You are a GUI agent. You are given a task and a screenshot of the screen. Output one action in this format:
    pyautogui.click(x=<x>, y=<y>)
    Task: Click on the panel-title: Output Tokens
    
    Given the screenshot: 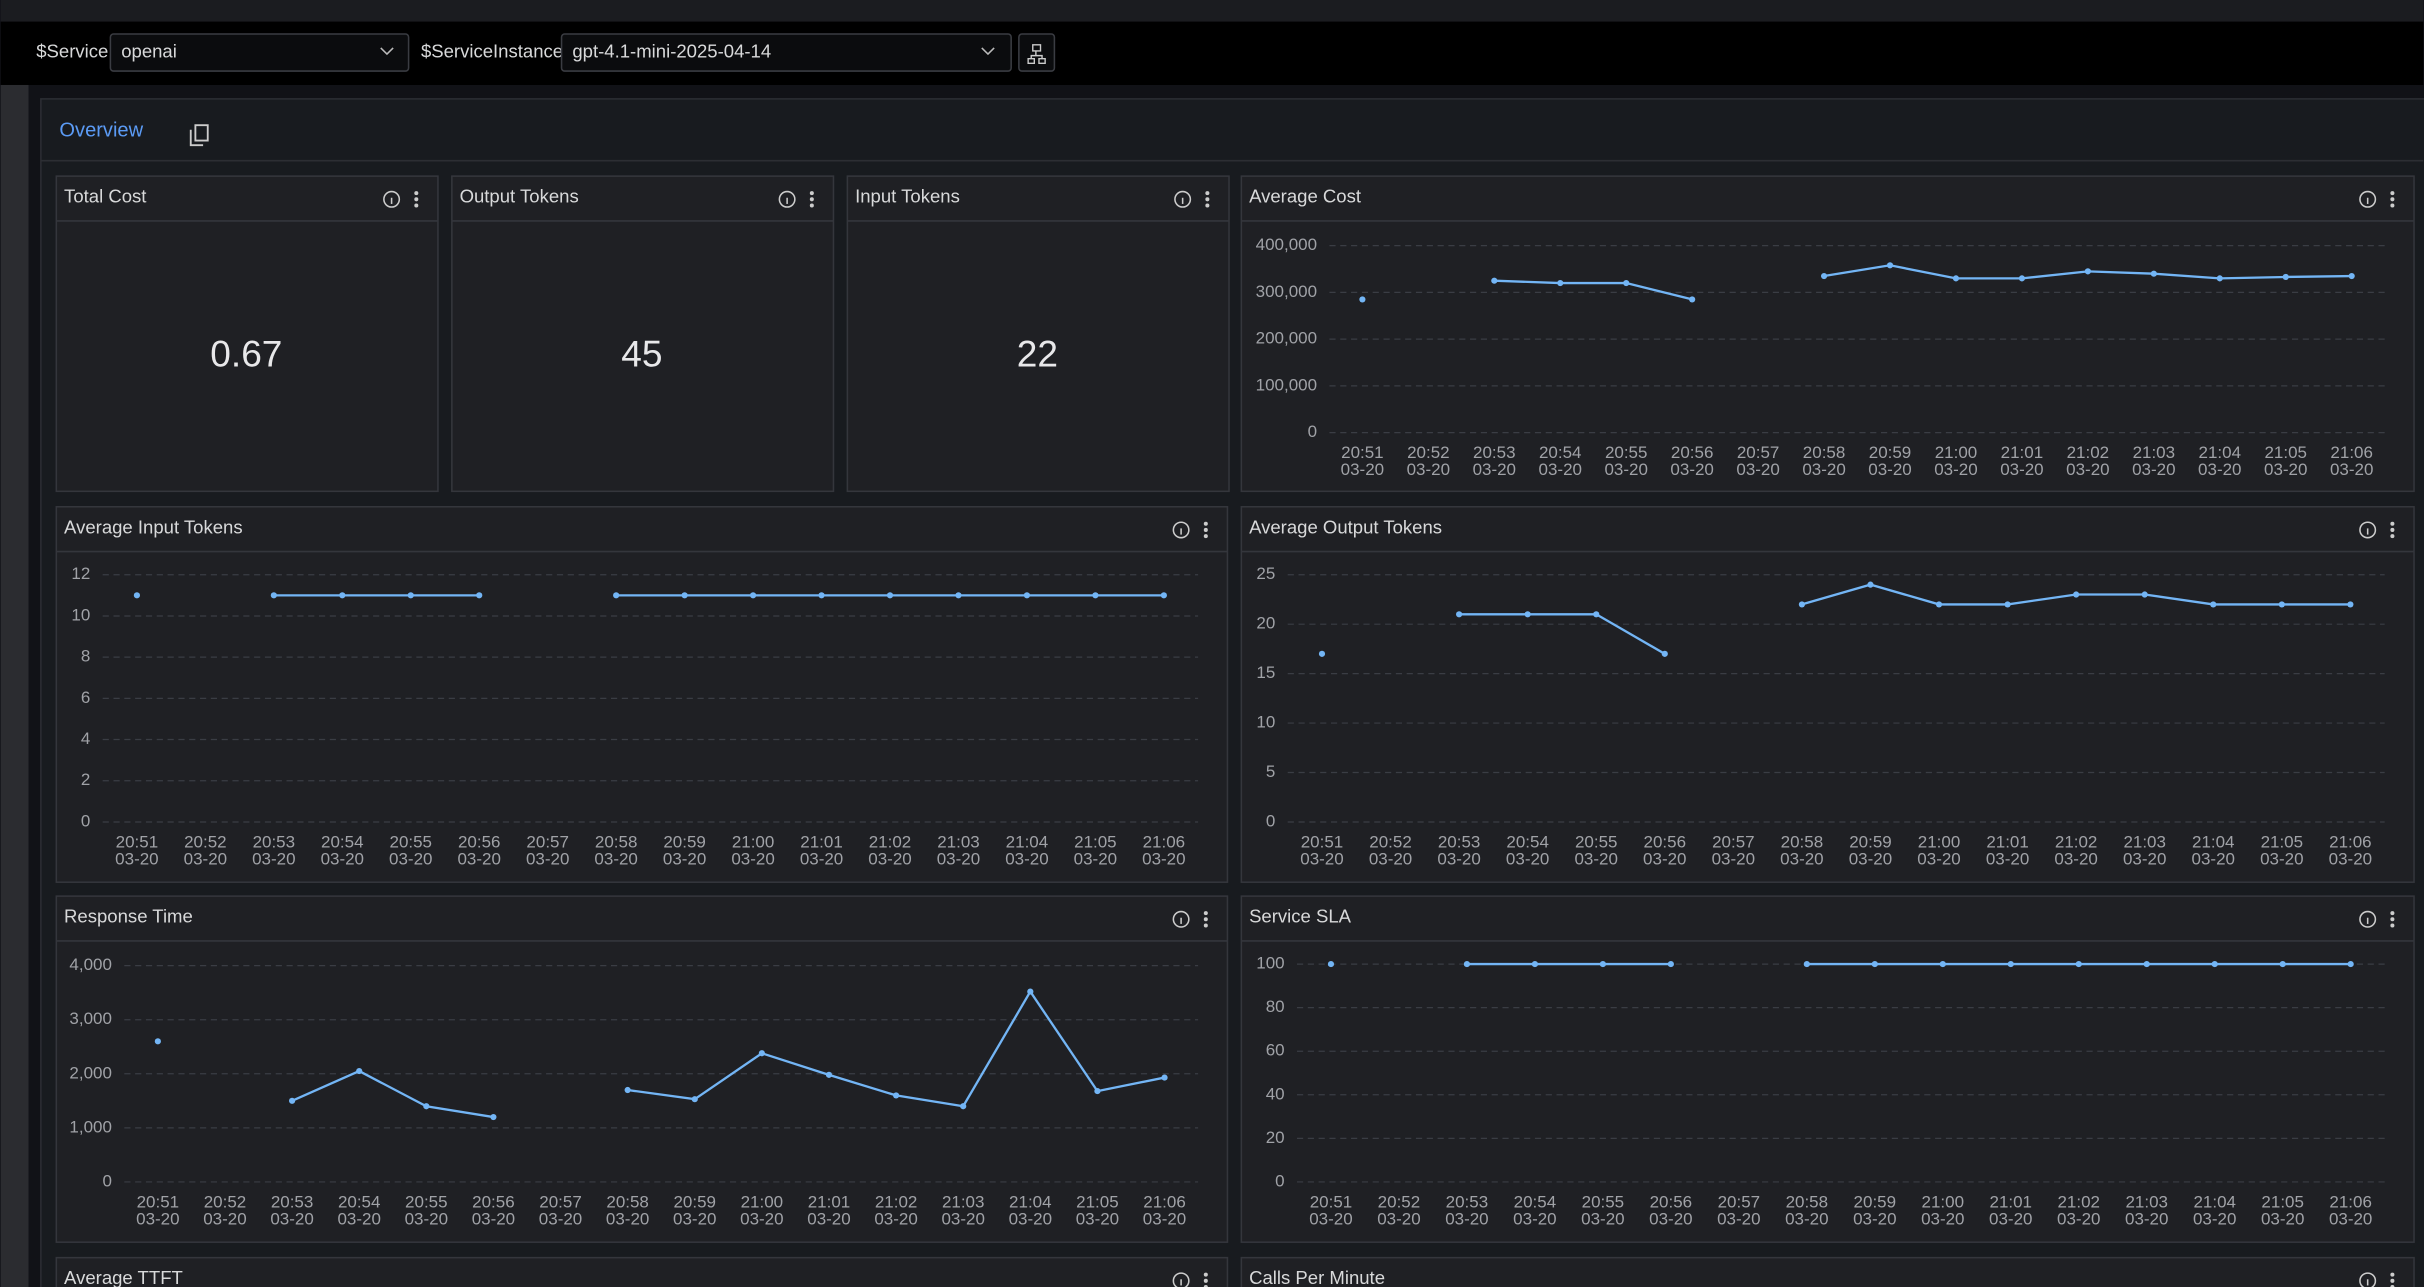 What is the action you would take?
    pyautogui.click(x=519, y=196)
    